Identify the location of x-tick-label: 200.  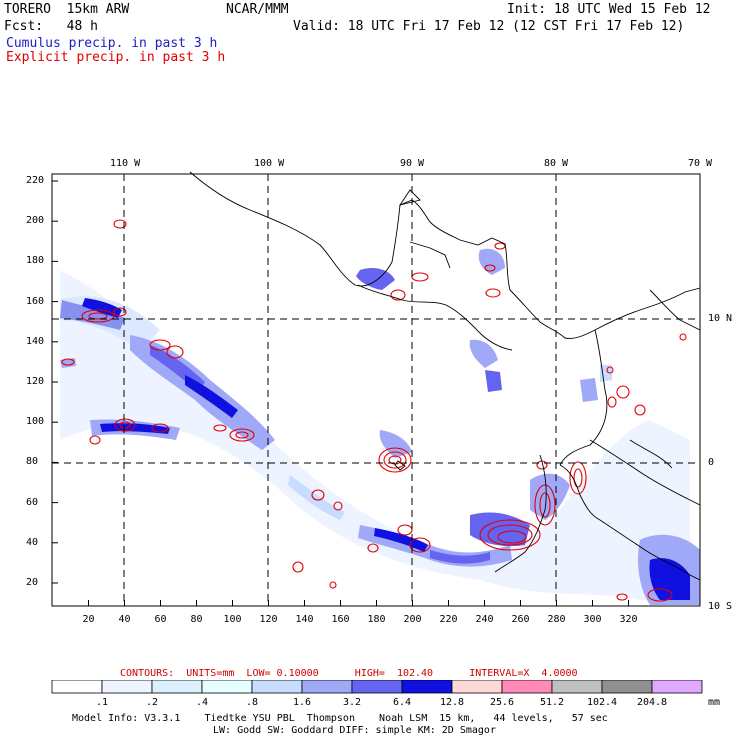
(412, 619).